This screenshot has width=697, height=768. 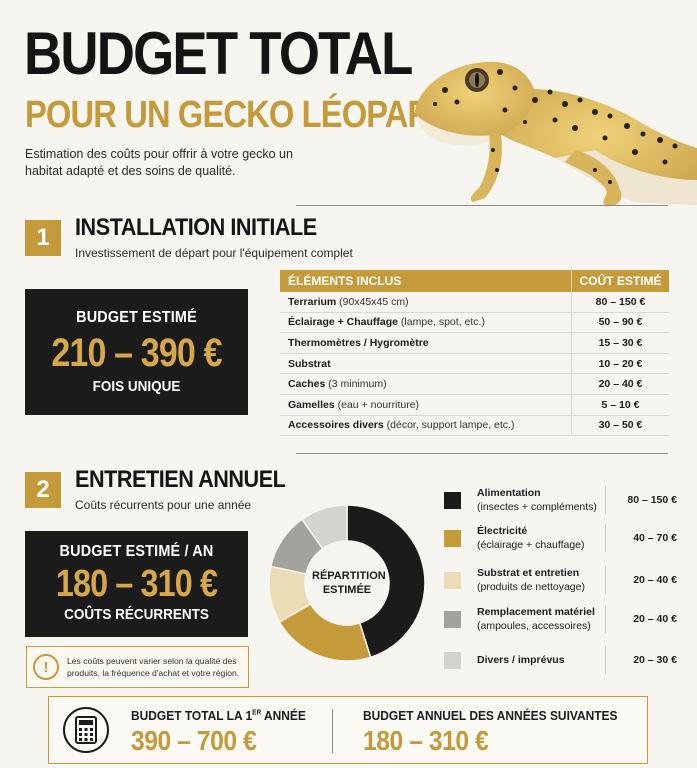 I want to click on legend-item: Divers / imprévus 20 – 30 €, so click(x=560, y=660).